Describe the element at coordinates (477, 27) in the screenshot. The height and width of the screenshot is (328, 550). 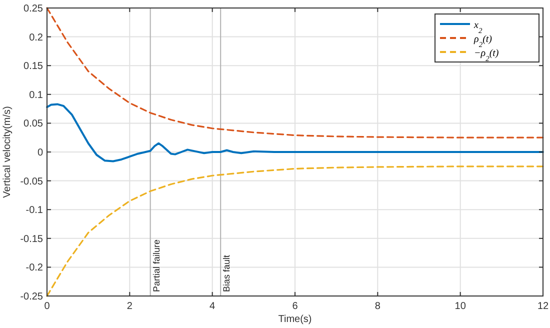
I see `legend-label: x$_{2}$` at that location.